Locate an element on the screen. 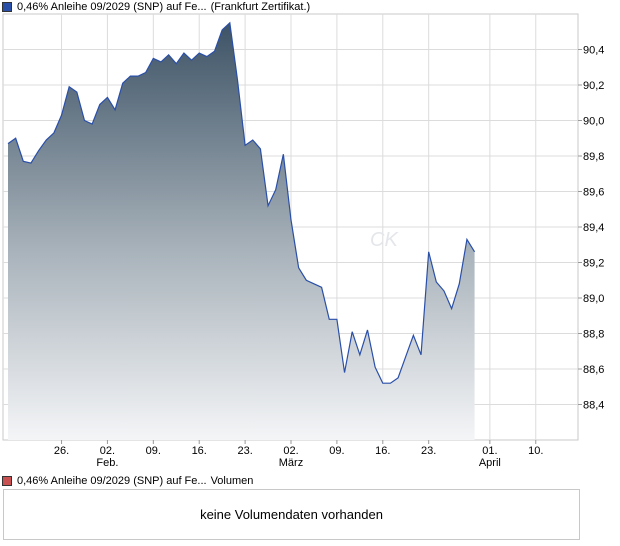 This screenshot has height=546, width=620. x-month-label: März is located at coordinates (291, 463).